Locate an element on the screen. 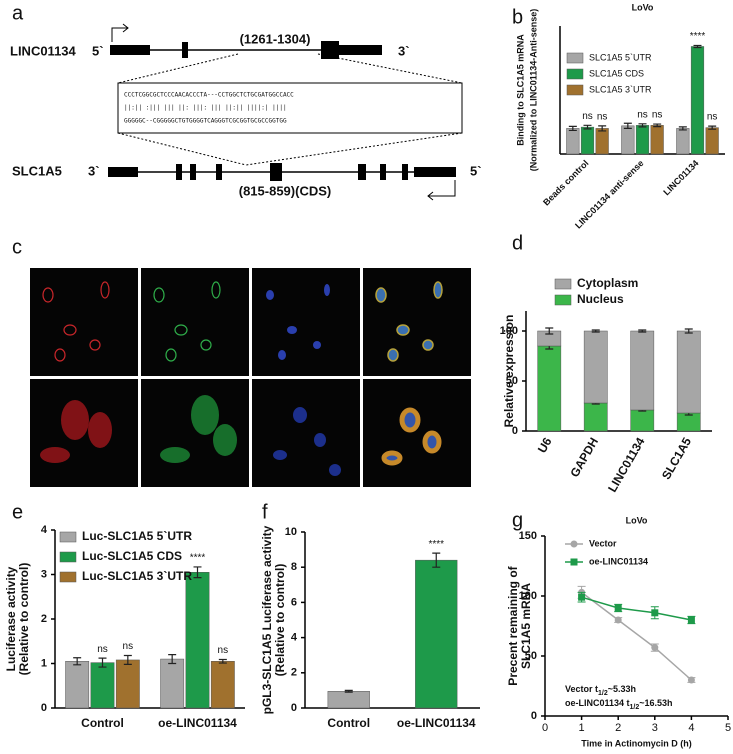 This screenshot has width=733, height=754. panel-label: f is located at coordinates (265, 512).